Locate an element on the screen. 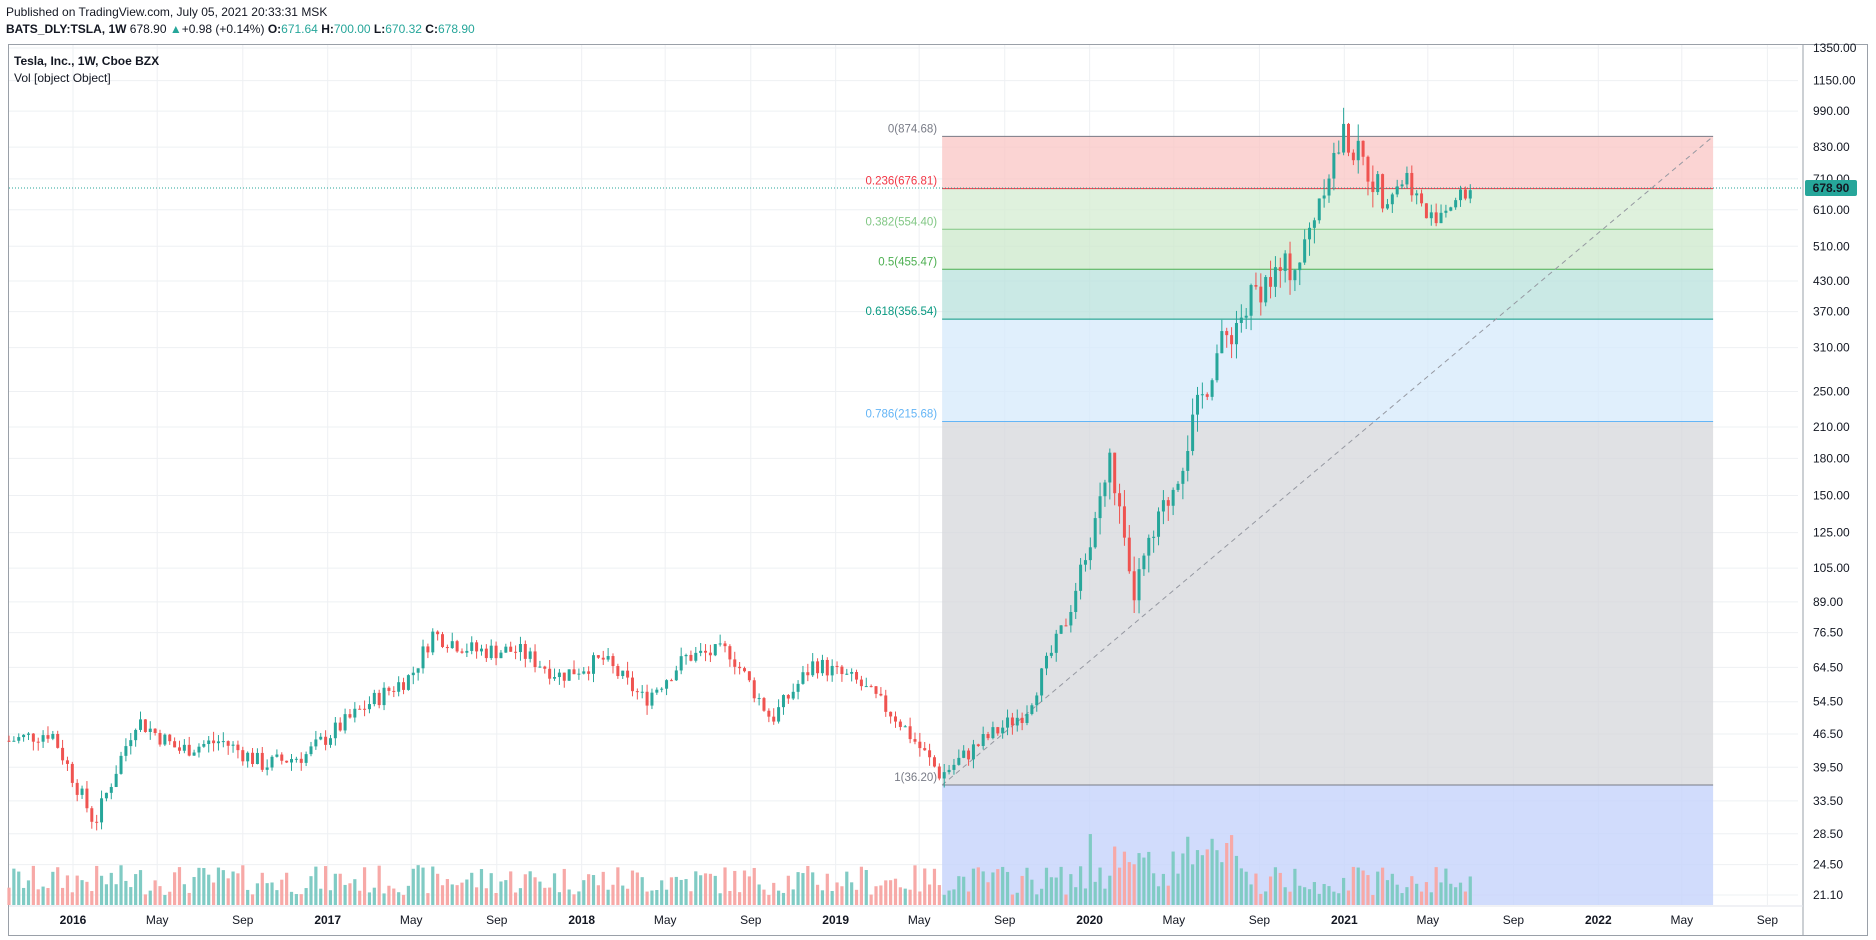 This screenshot has width=1876, height=940. last-price-tag is located at coordinates (1831, 188).